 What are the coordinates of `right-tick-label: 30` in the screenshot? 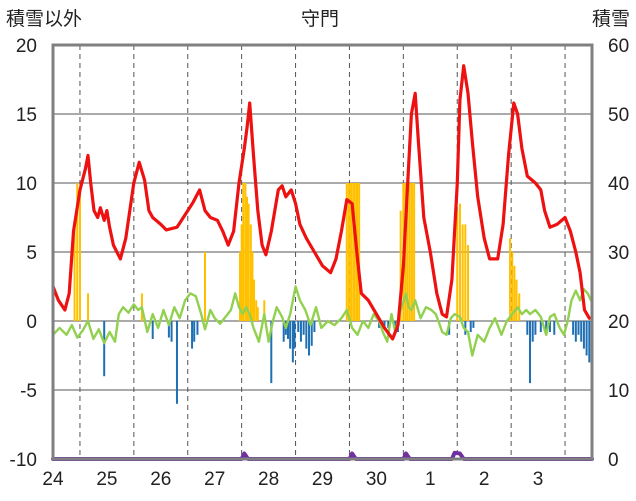 It's located at (618, 253).